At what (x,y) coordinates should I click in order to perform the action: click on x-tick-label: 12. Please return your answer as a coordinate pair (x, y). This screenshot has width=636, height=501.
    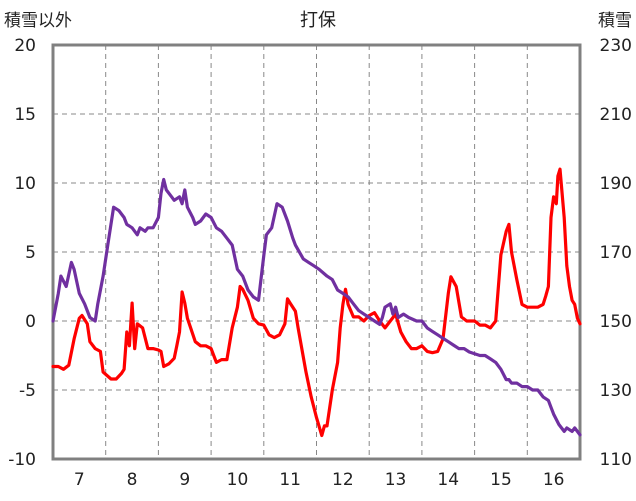
    Looking at the image, I should click on (343, 480).